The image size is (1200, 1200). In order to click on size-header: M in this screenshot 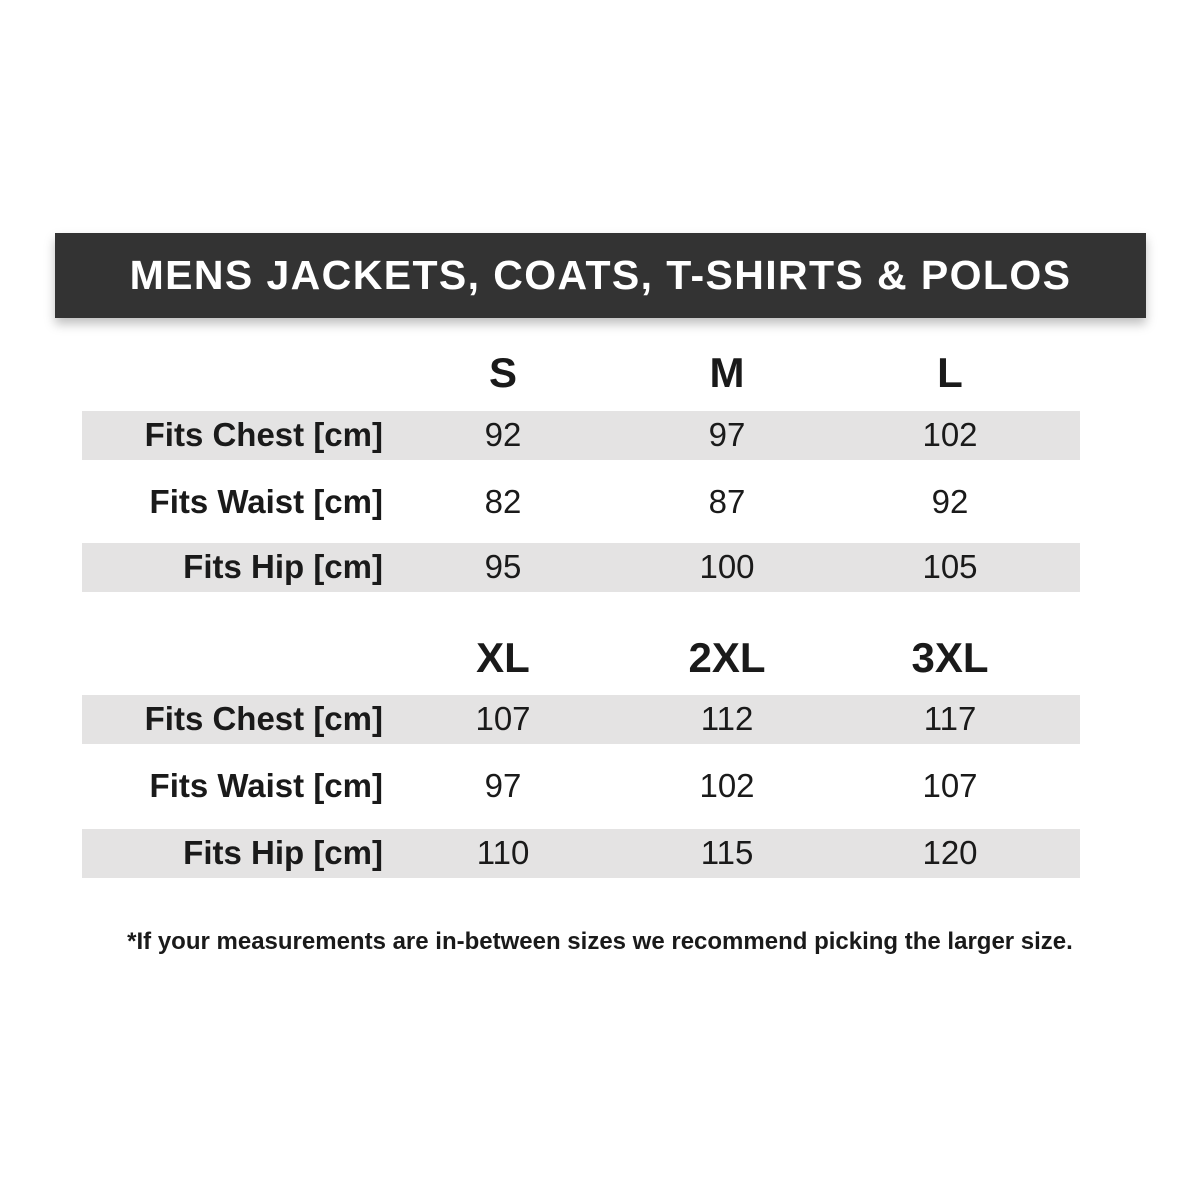, I will do `click(727, 372)`.